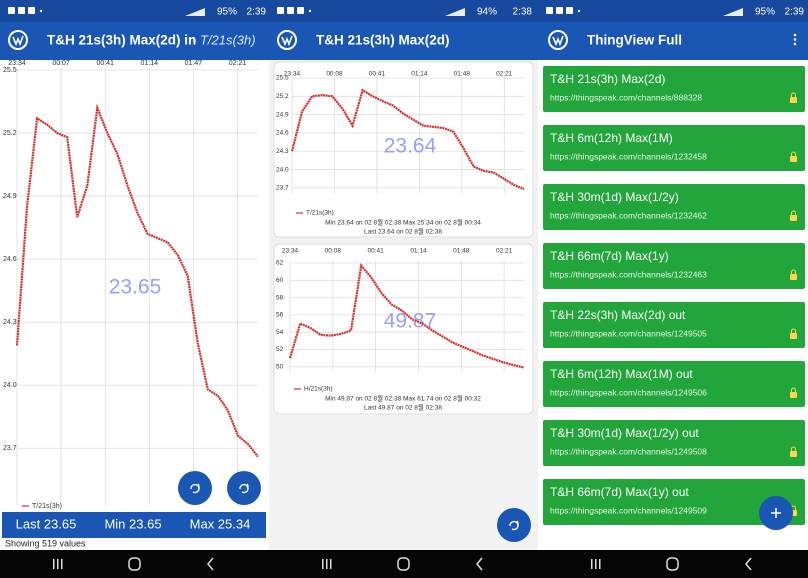  I want to click on current-value: 23.65, so click(135, 287).